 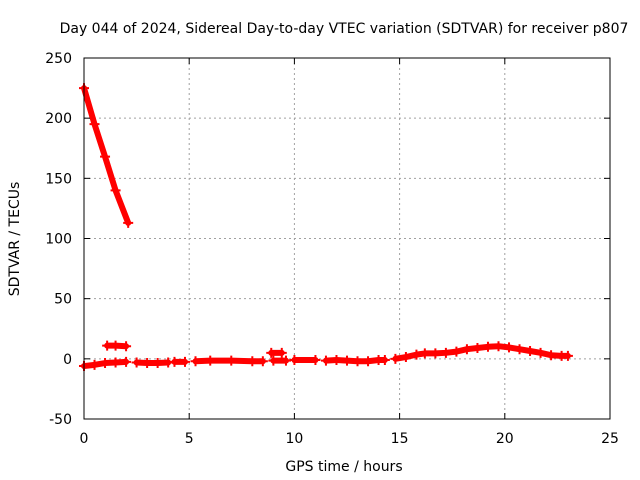 I want to click on x-tick-label: 25, so click(x=610, y=439).